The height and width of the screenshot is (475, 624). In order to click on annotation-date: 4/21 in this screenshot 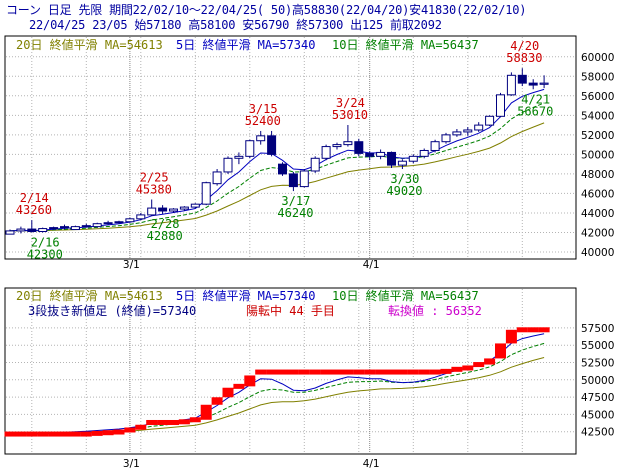, I will do `click(535, 99)`.